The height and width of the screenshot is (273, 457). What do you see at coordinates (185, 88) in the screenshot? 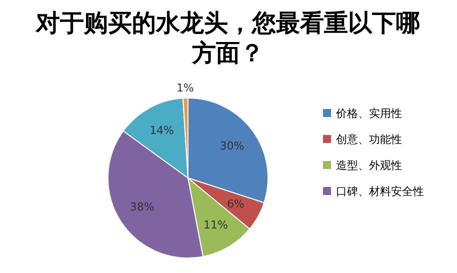
I see `data-label: 1%` at bounding box center [185, 88].